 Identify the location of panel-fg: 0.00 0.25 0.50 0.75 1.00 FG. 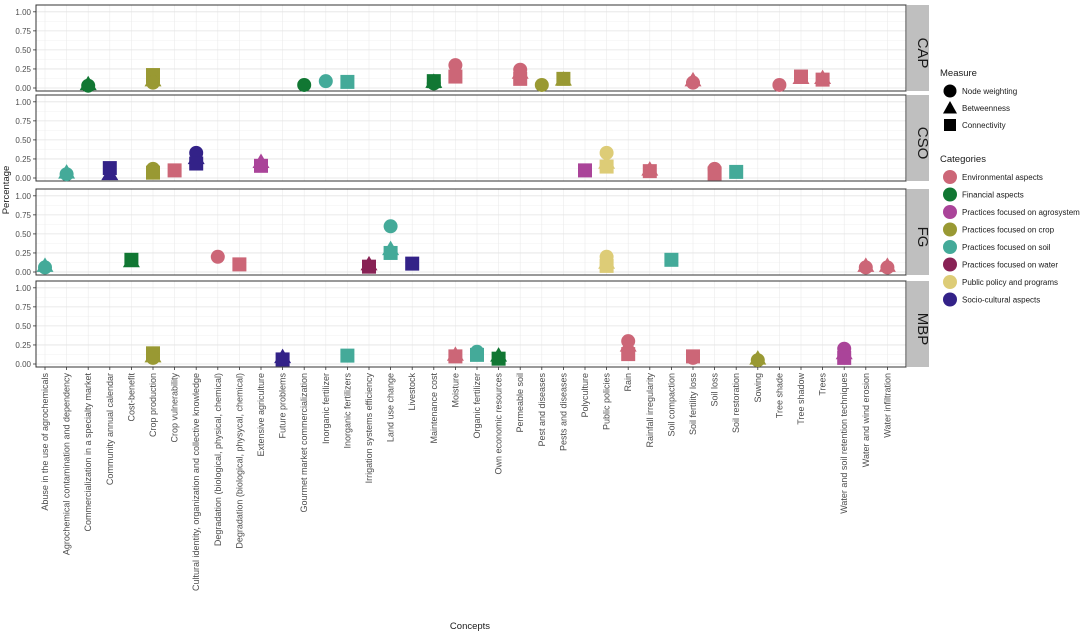
(473, 232).